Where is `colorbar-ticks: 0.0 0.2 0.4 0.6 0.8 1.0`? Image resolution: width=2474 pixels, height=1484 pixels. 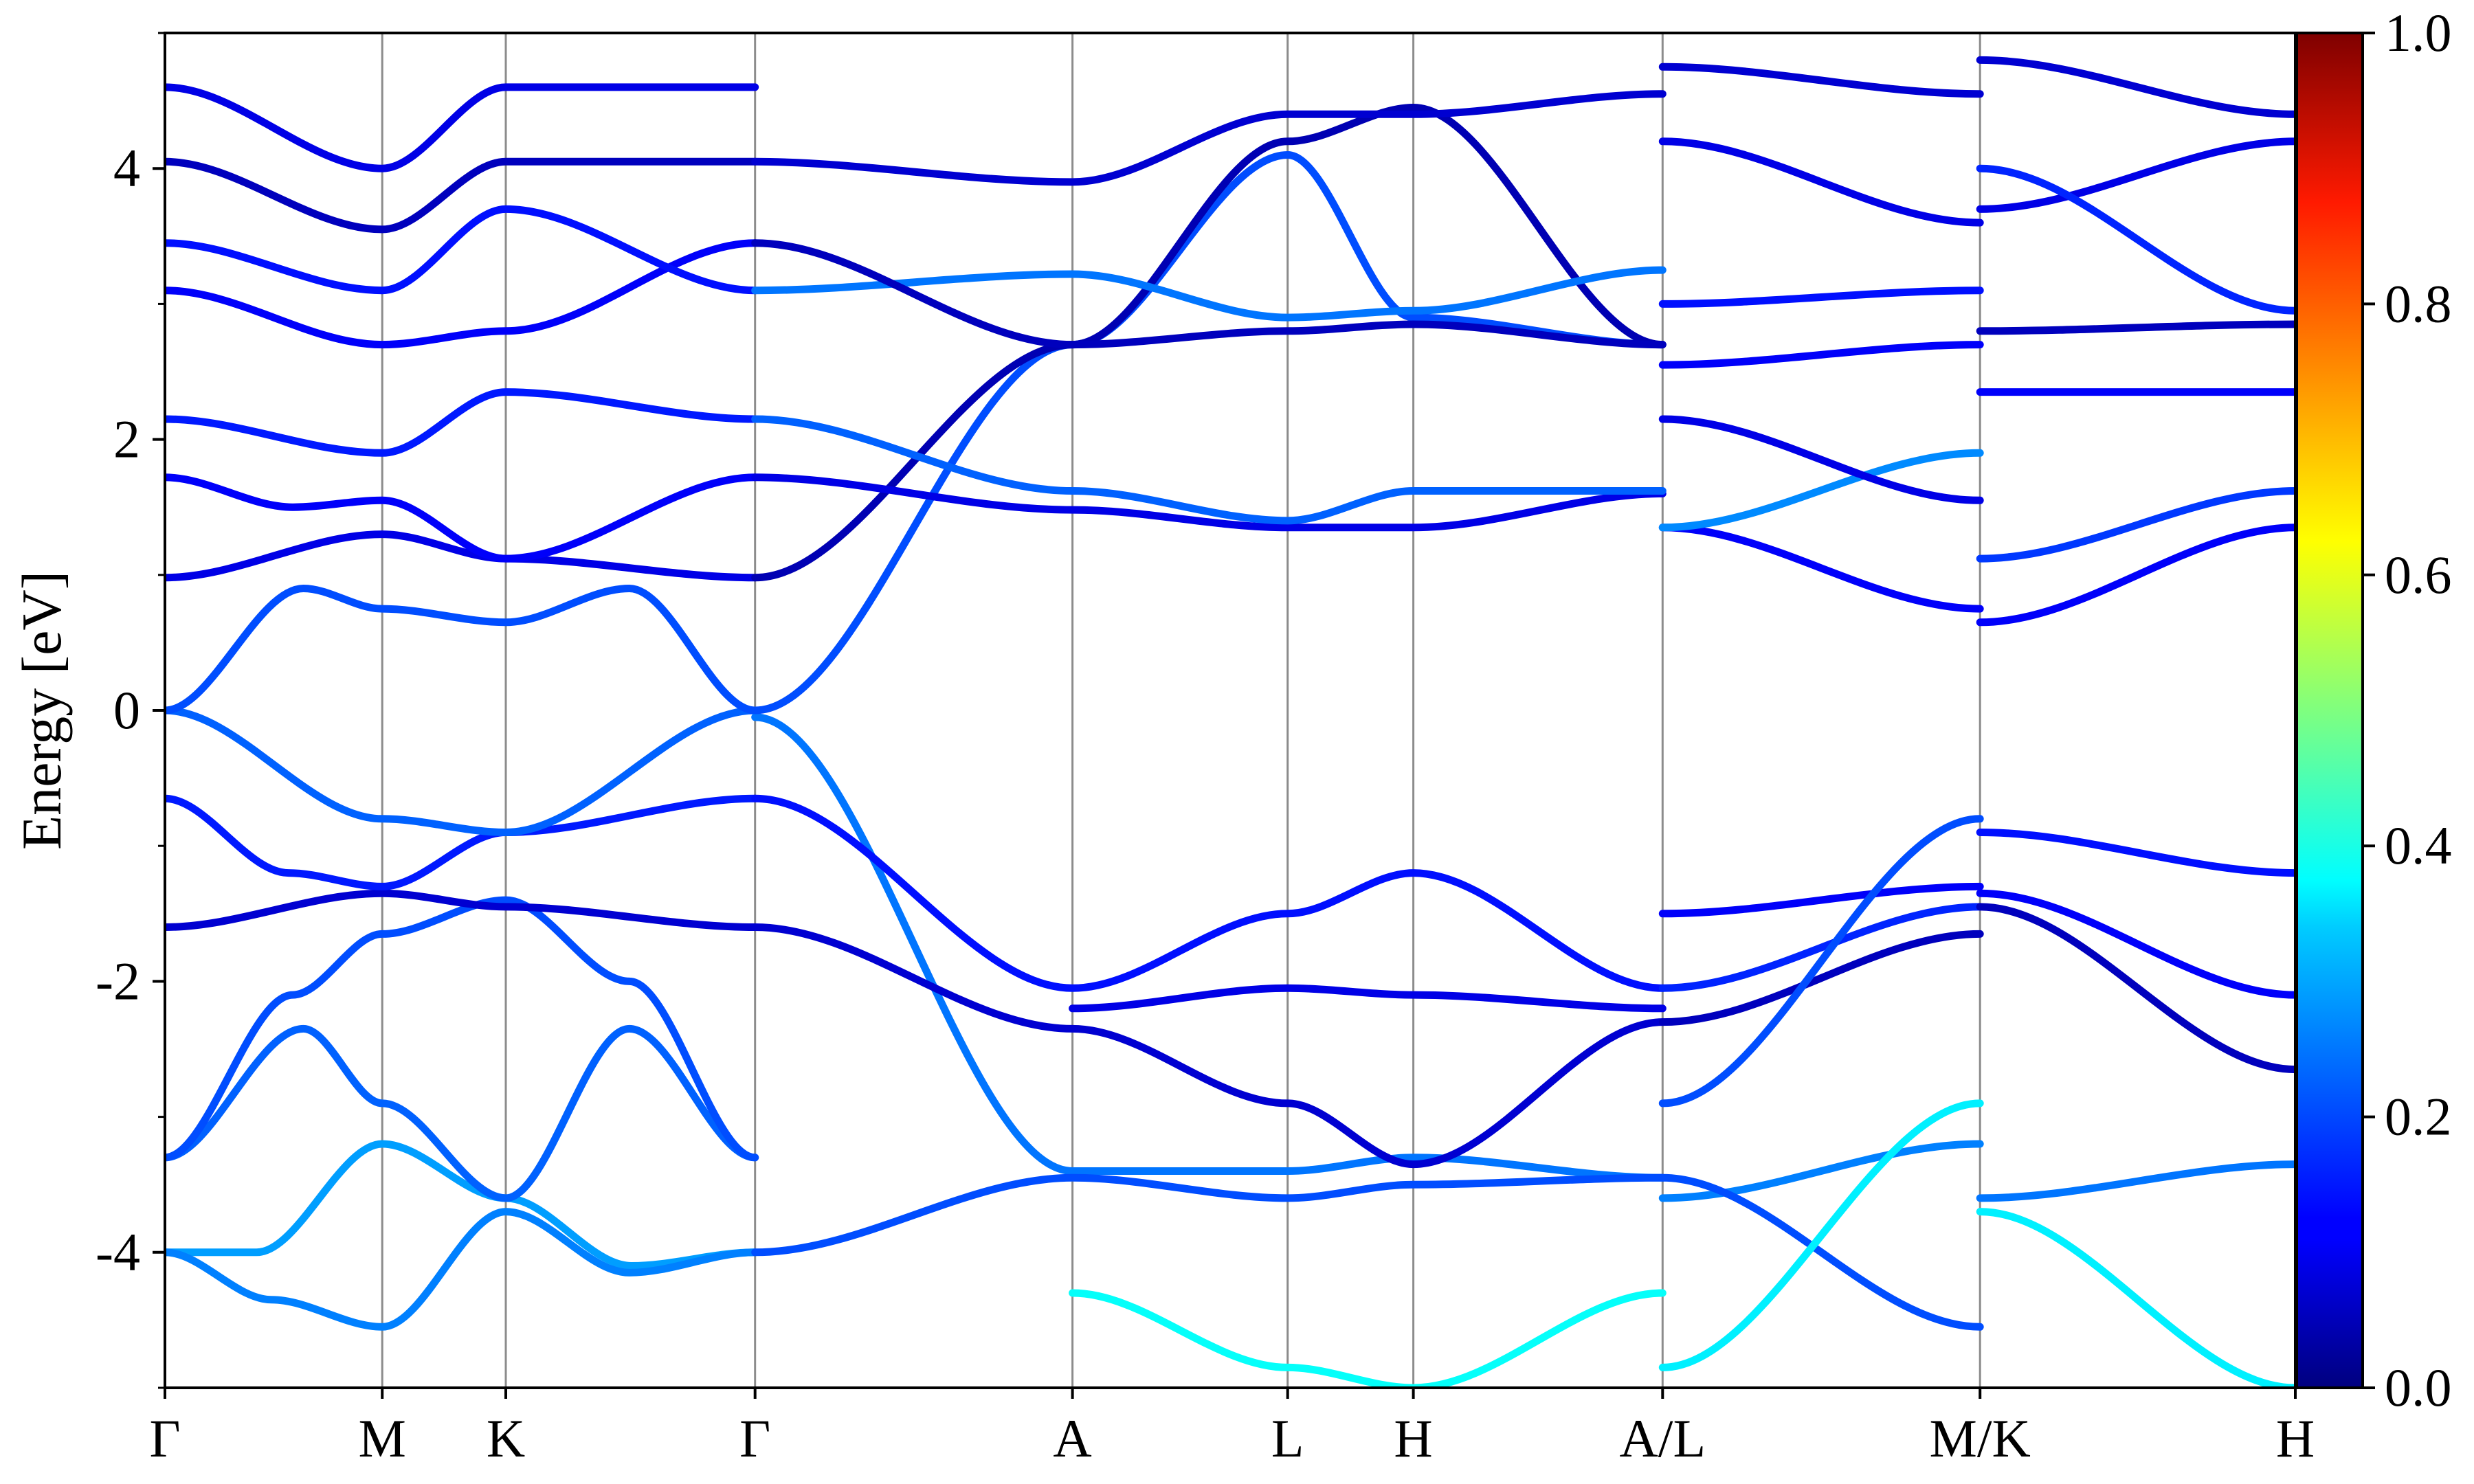 colorbar-ticks: 0.0 0.2 0.4 0.6 0.8 1.0 is located at coordinates (2407, 710).